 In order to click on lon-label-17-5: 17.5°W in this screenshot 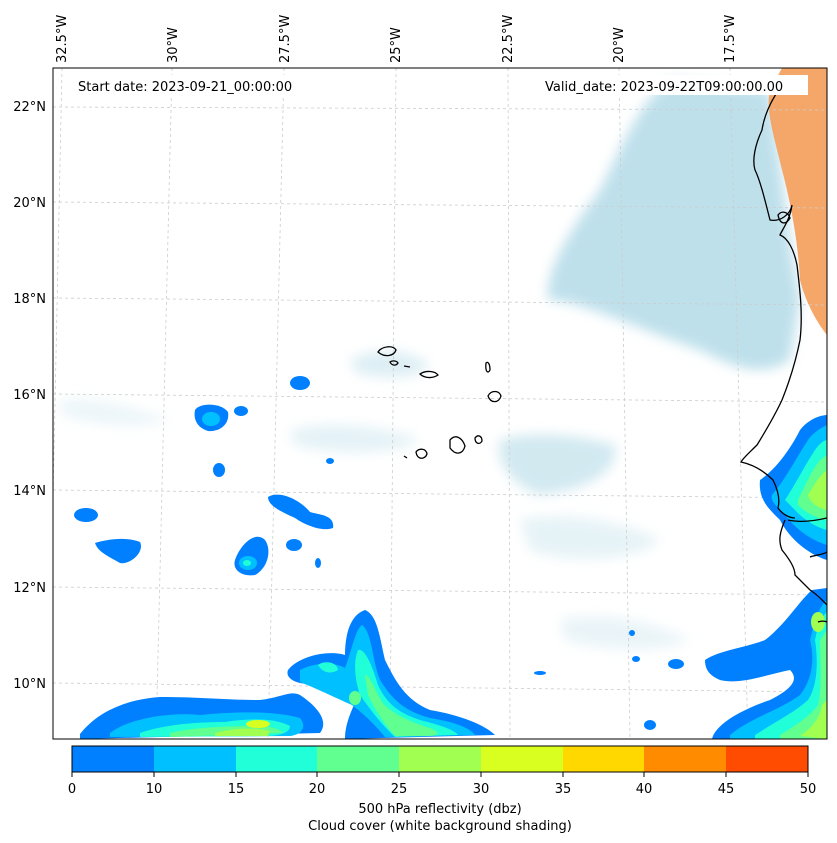, I will do `click(730, 39)`.